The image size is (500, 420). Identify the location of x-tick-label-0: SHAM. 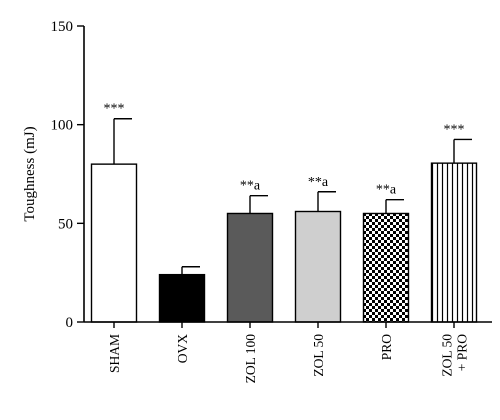
(114, 353).